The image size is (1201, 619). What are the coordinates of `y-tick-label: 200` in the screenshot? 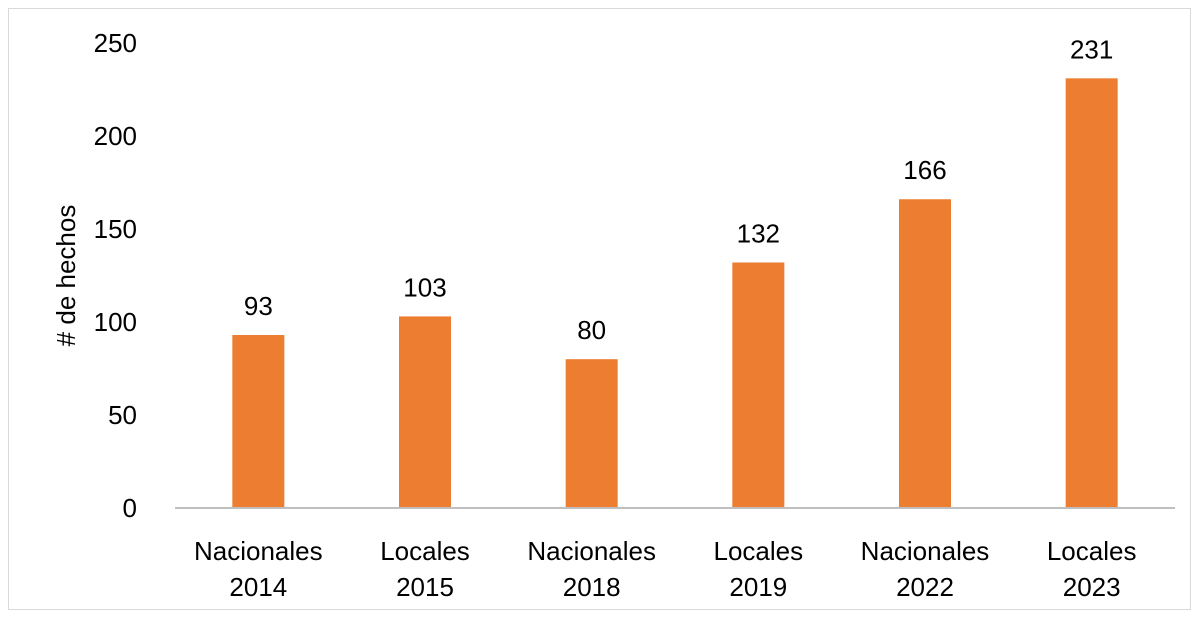 It's located at (115, 136).